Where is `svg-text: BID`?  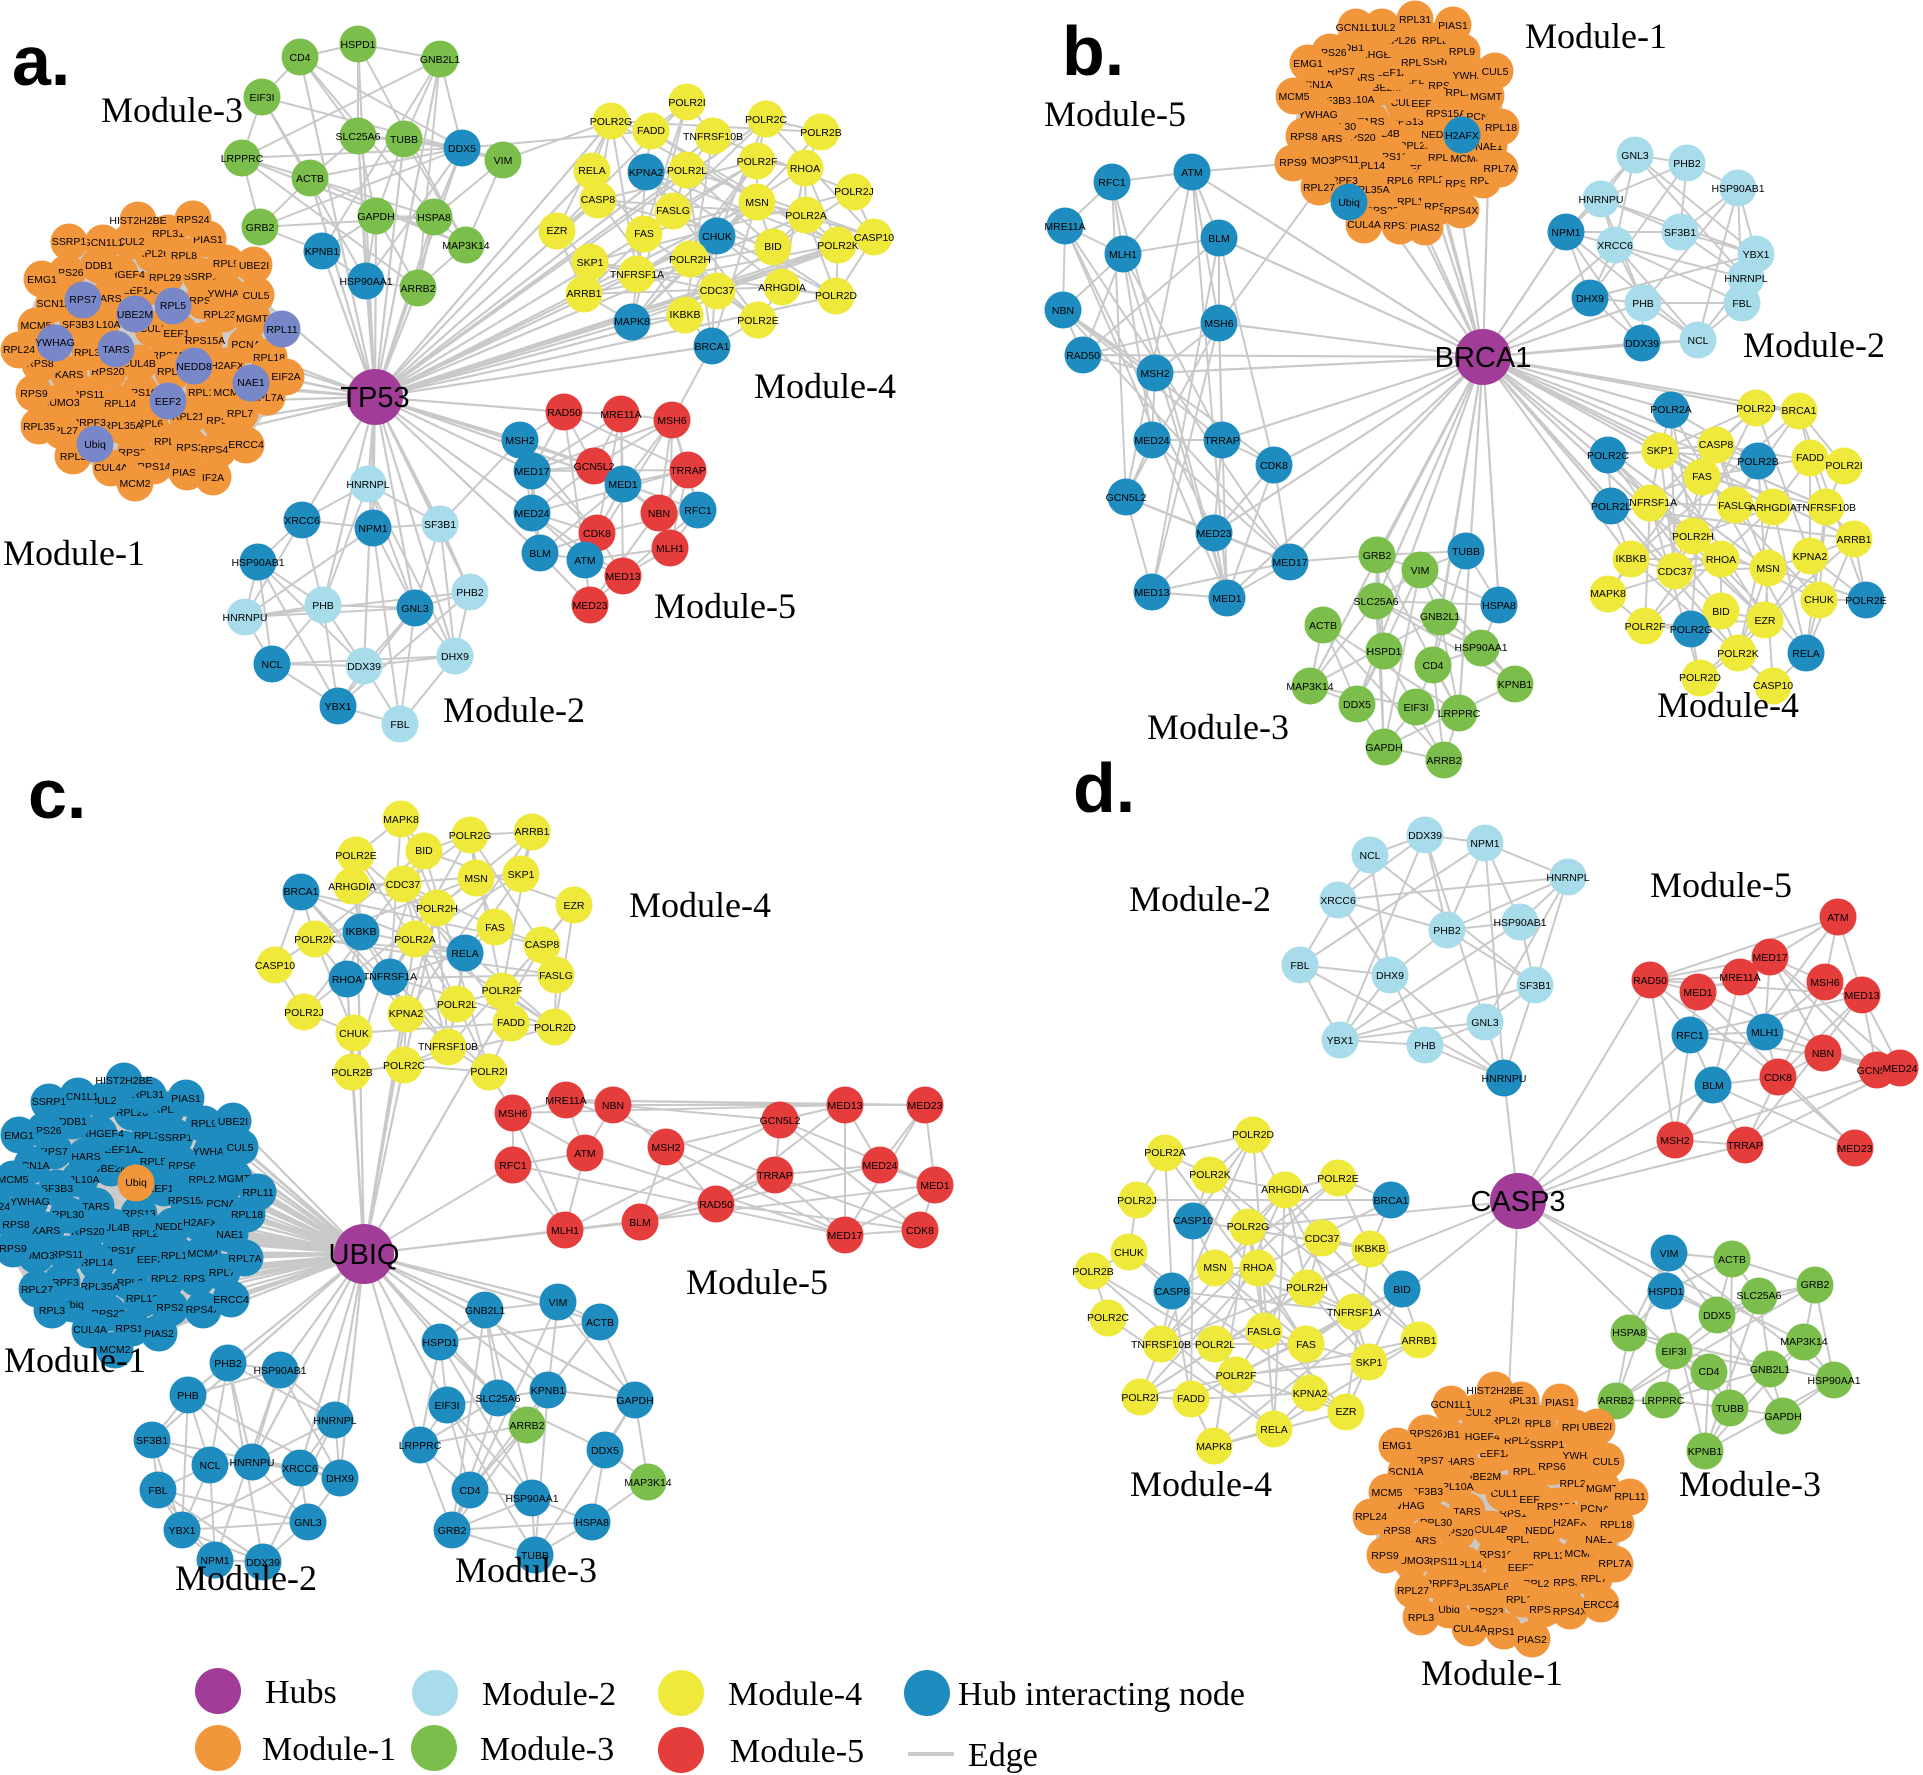 svg-text: BID is located at coordinates (424, 851).